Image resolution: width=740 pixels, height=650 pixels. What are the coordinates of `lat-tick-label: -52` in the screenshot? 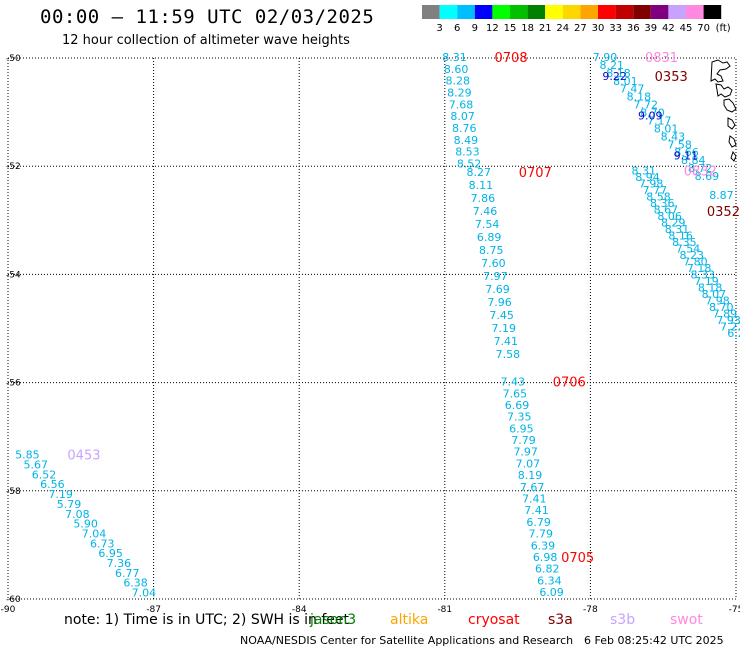 It's located at (13, 167).